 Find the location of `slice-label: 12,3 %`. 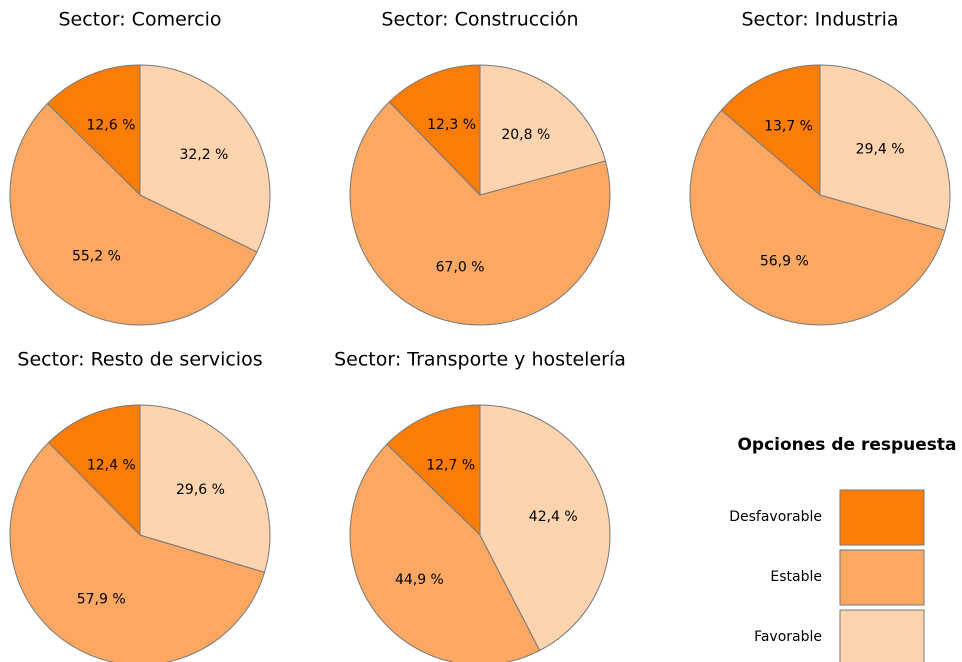

slice-label: 12,3 % is located at coordinates (451, 125).